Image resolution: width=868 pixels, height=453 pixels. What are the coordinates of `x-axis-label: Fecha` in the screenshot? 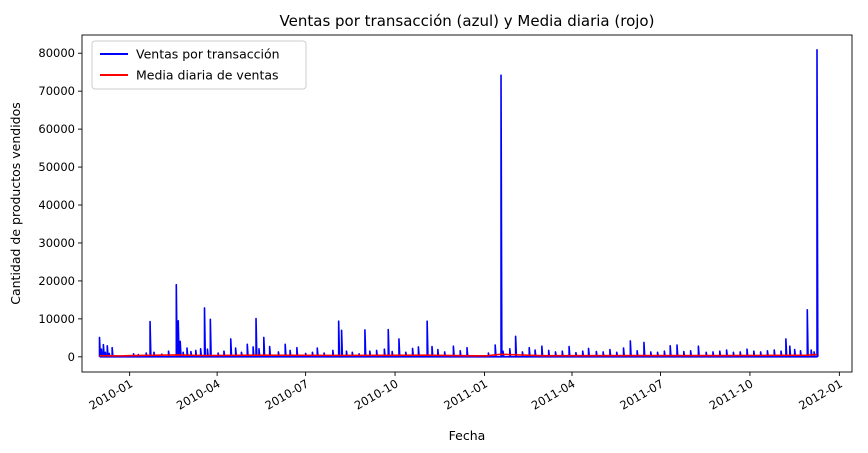 It's located at (467, 435).